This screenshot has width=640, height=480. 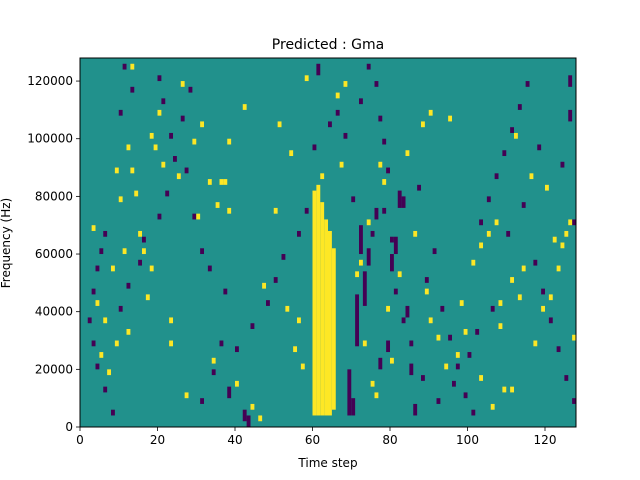 What do you see at coordinates (157, 440) in the screenshot?
I see `x-tick-label-1: 20` at bounding box center [157, 440].